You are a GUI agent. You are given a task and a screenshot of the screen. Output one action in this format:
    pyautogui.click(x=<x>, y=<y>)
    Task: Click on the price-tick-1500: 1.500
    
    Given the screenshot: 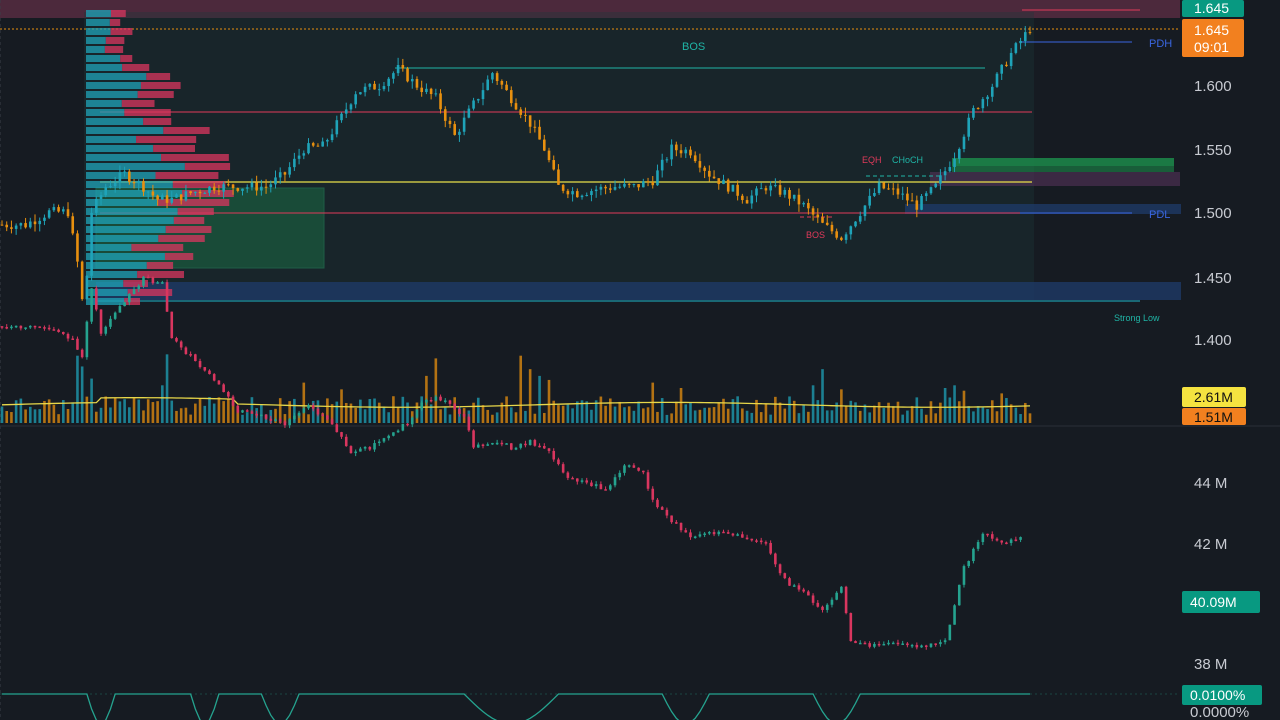 What is the action you would take?
    pyautogui.click(x=1213, y=213)
    